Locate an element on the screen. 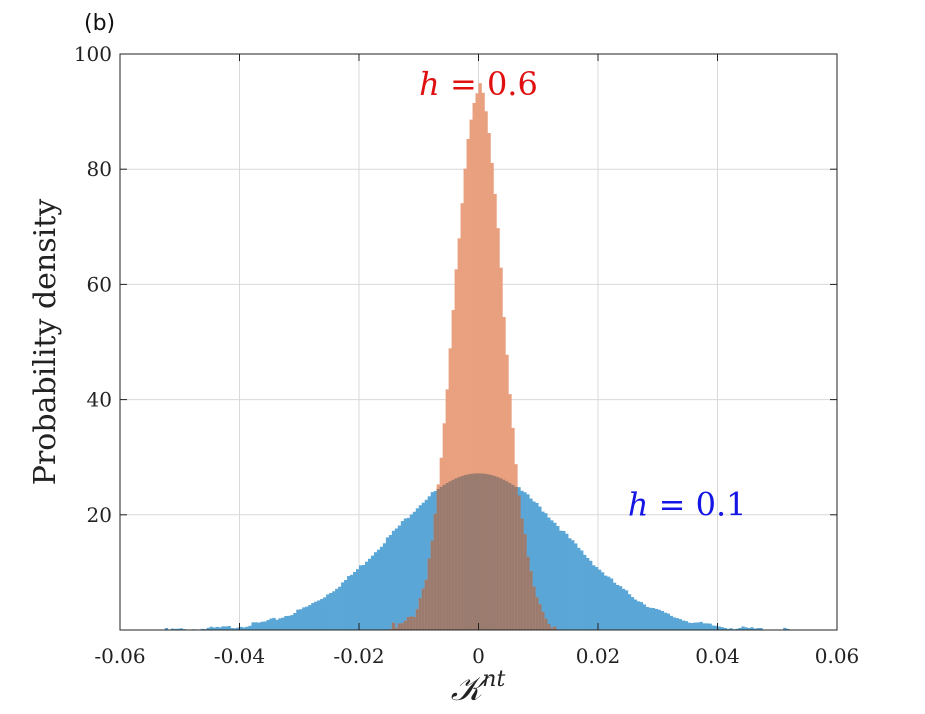 This screenshot has width=925, height=714. x-tick-label: 0 is located at coordinates (478, 656).